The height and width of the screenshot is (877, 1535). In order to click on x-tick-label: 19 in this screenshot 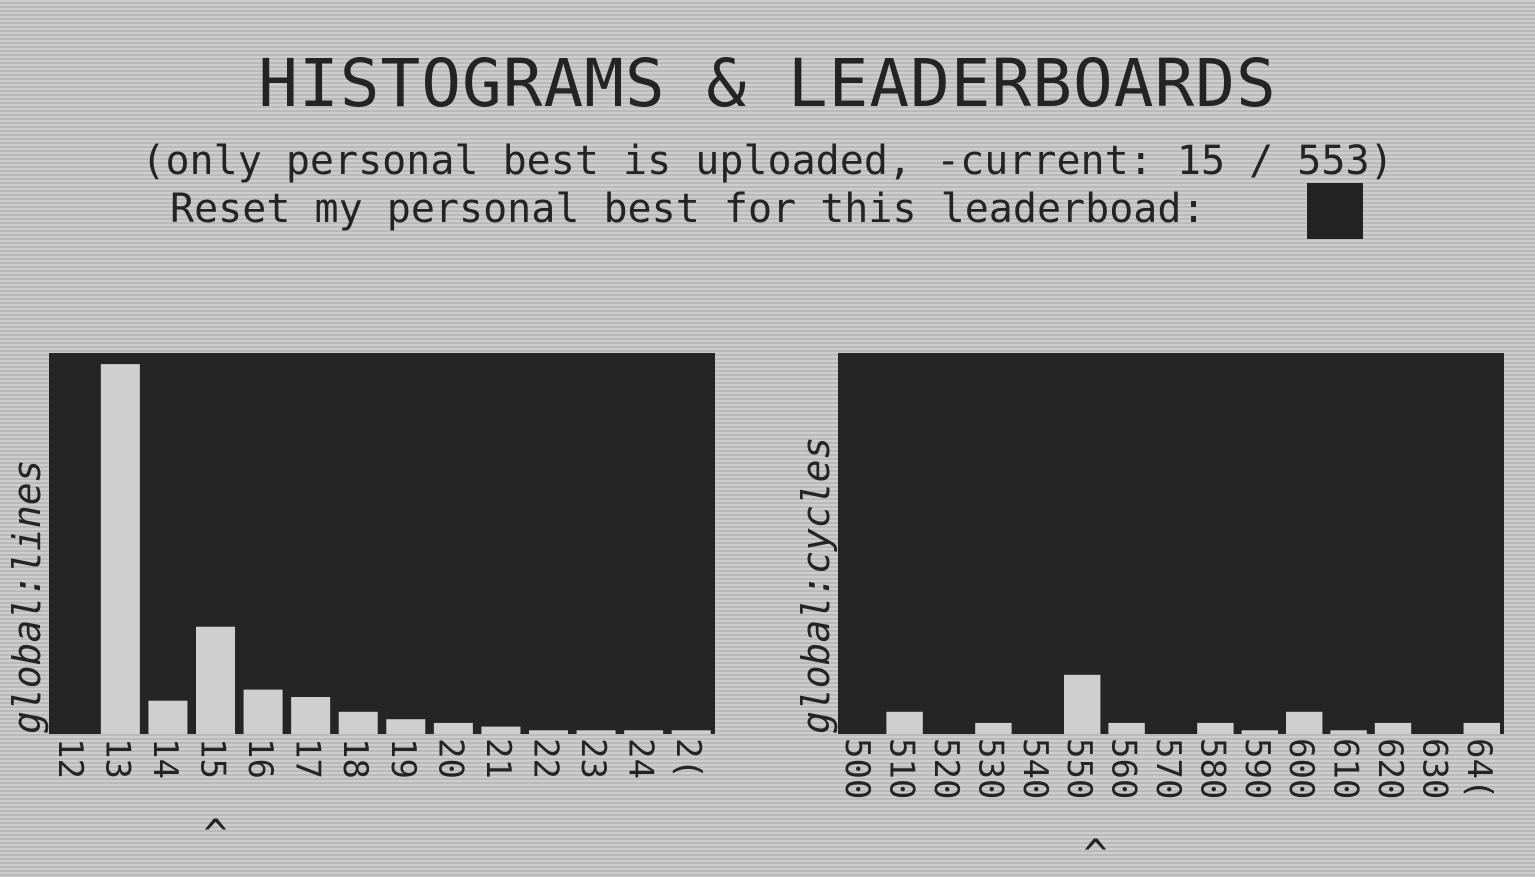, I will do `click(403, 758)`.